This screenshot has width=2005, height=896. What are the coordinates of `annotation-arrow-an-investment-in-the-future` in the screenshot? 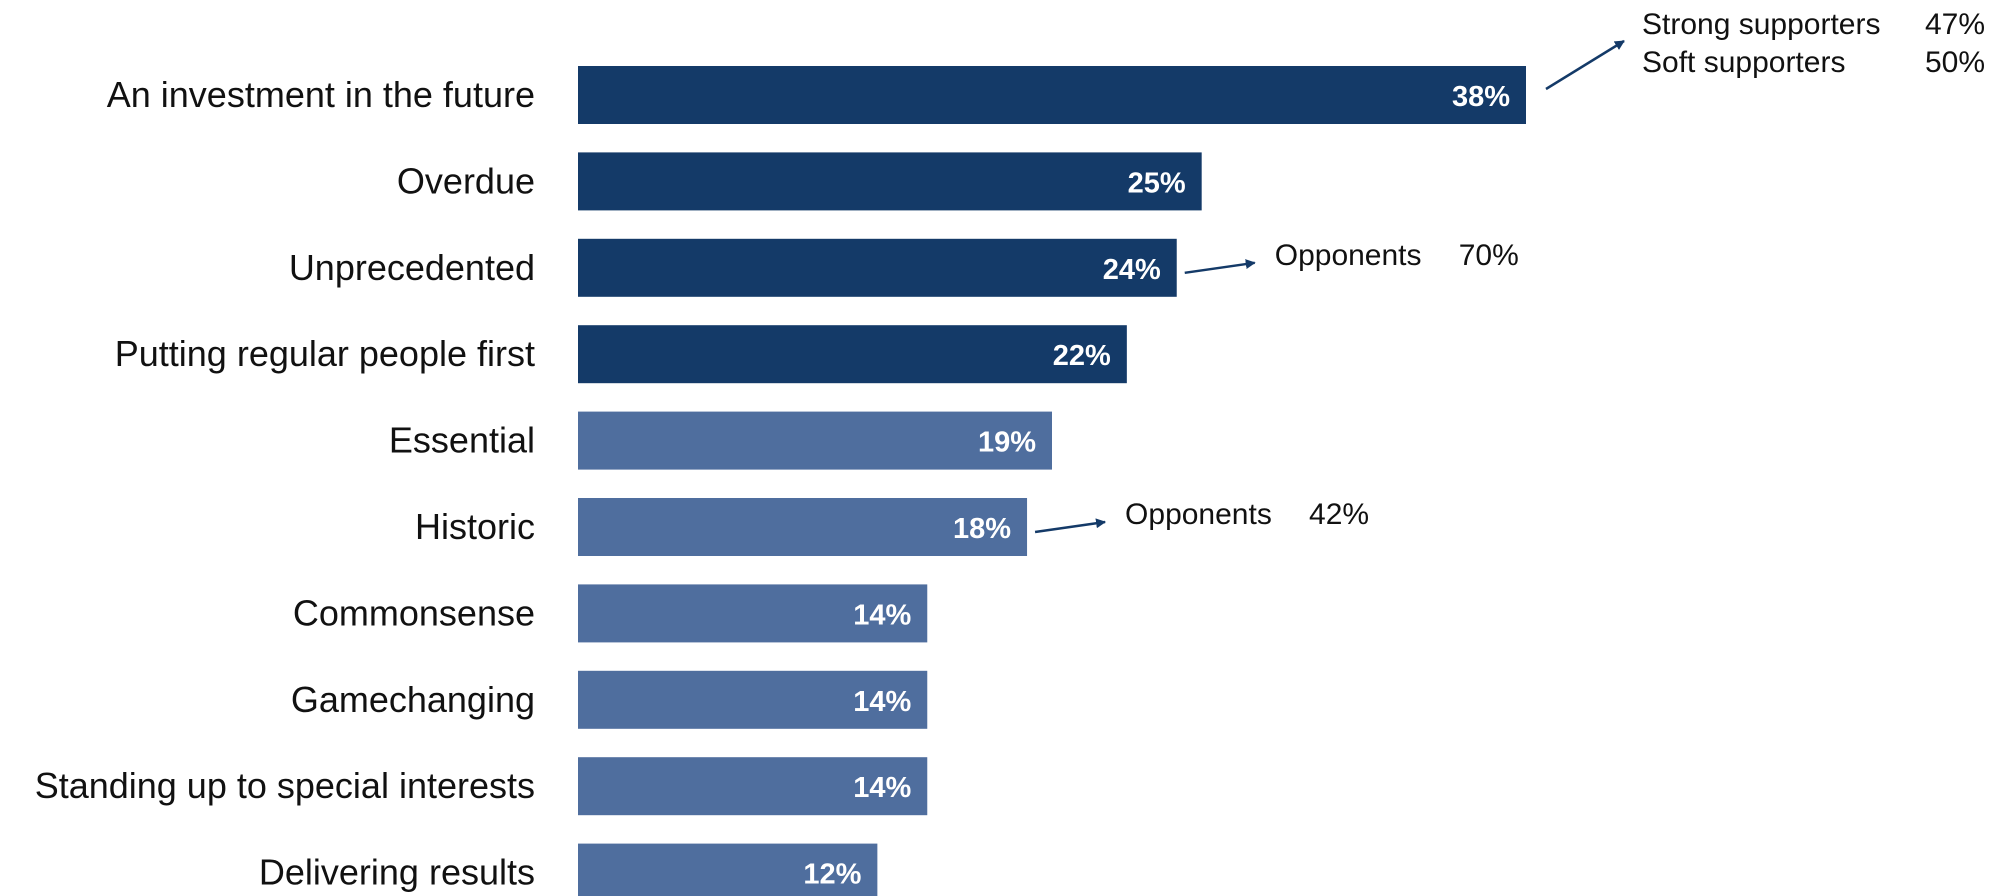 It's located at (1585, 65).